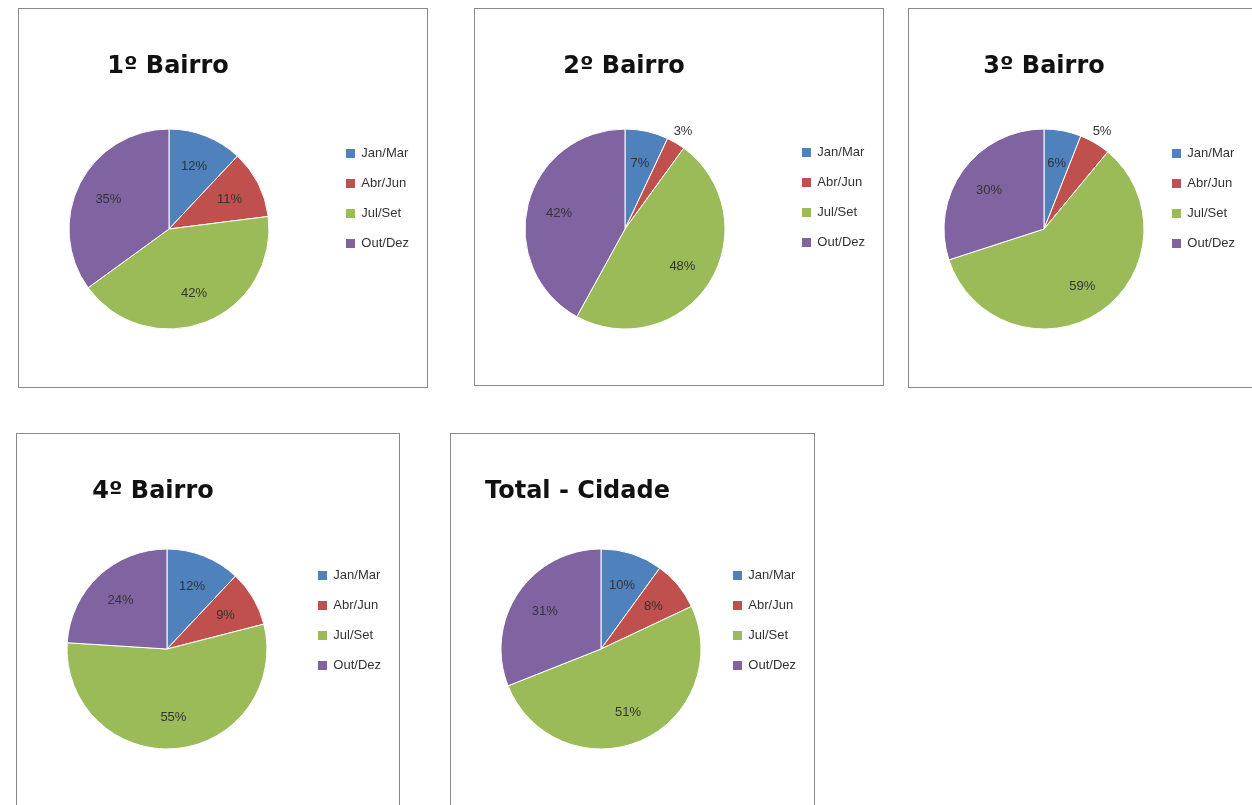 This screenshot has width=1252, height=805. Describe the element at coordinates (640, 163) in the screenshot. I see `data-label: 7%` at that location.